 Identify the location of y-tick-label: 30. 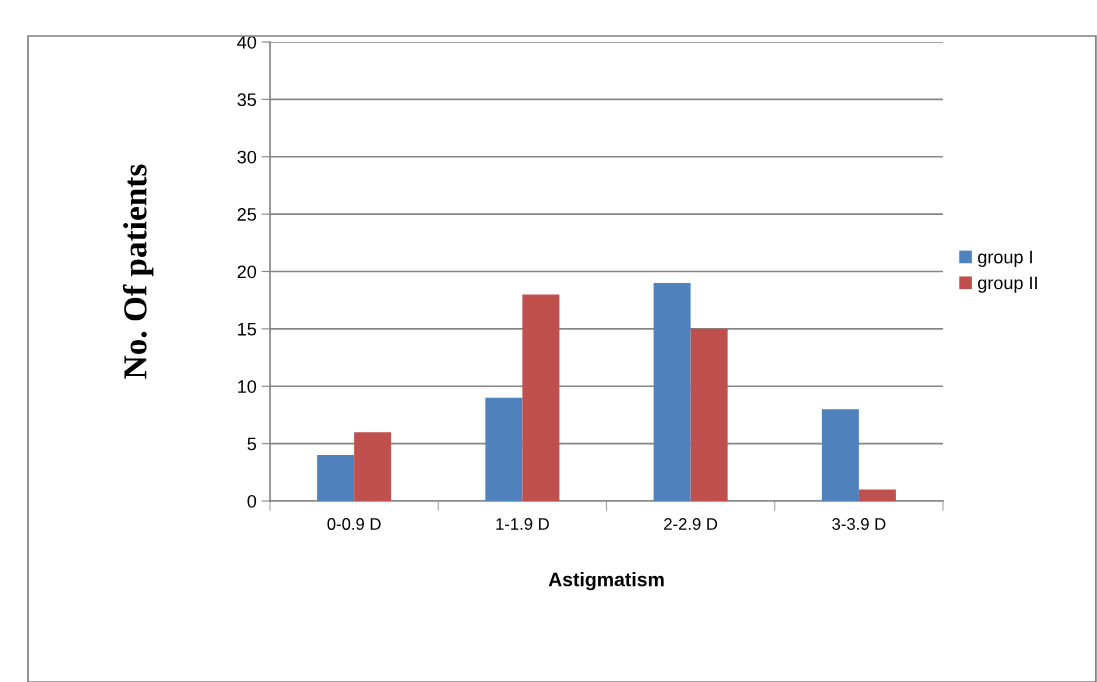
(247, 157).